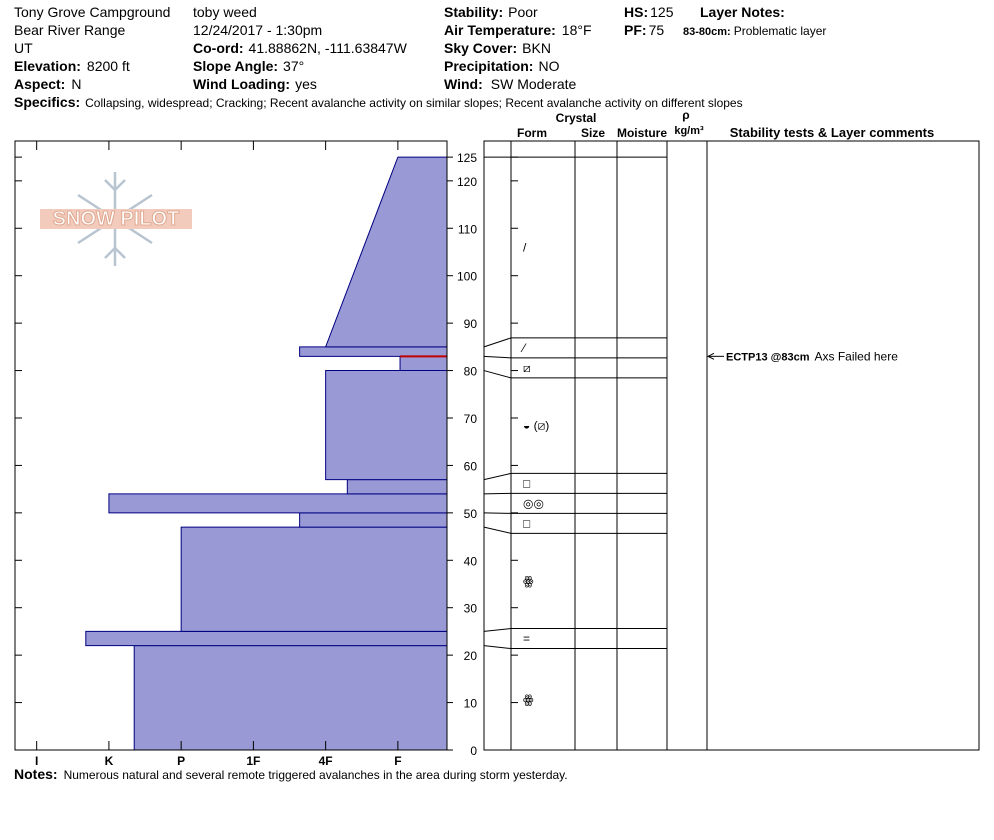 This screenshot has width=994, height=840. Describe the element at coordinates (480, 48) in the screenshot. I see `label: Sky Cover:` at that location.